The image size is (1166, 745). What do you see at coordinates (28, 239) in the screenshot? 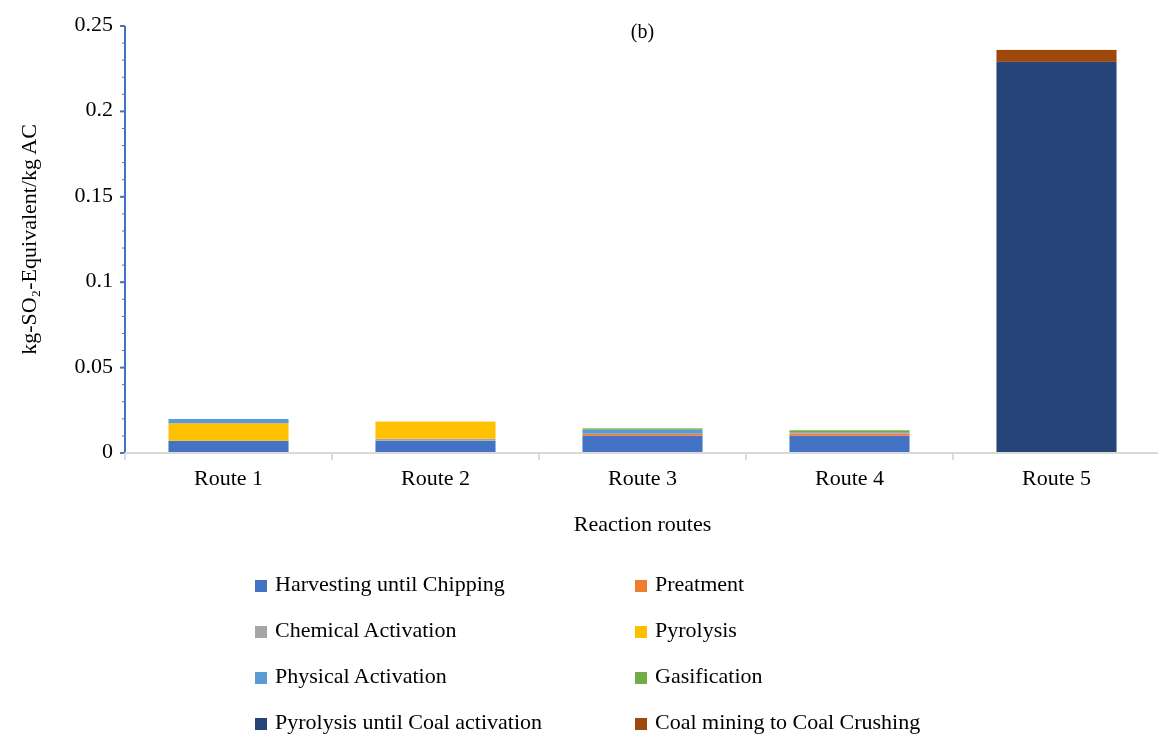
I see `y-axis-title: kg-SO₂-Equivalent/kg AC` at bounding box center [28, 239].